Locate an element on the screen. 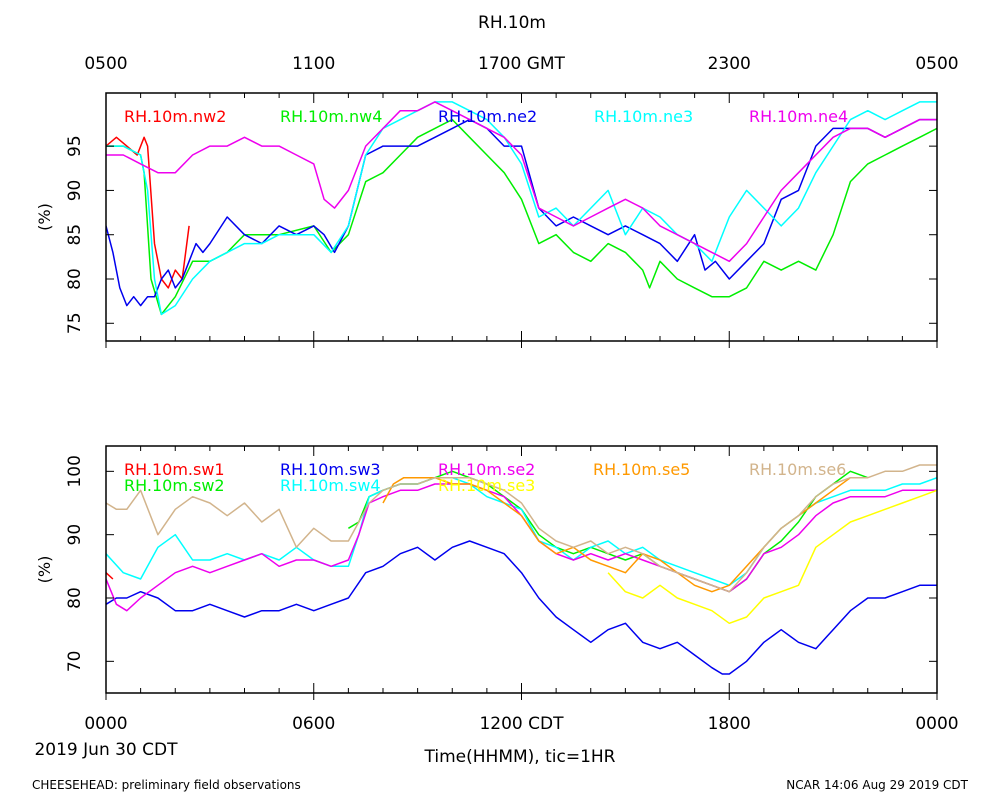  series-line-rh-10m-se3 is located at coordinates (772, 557).